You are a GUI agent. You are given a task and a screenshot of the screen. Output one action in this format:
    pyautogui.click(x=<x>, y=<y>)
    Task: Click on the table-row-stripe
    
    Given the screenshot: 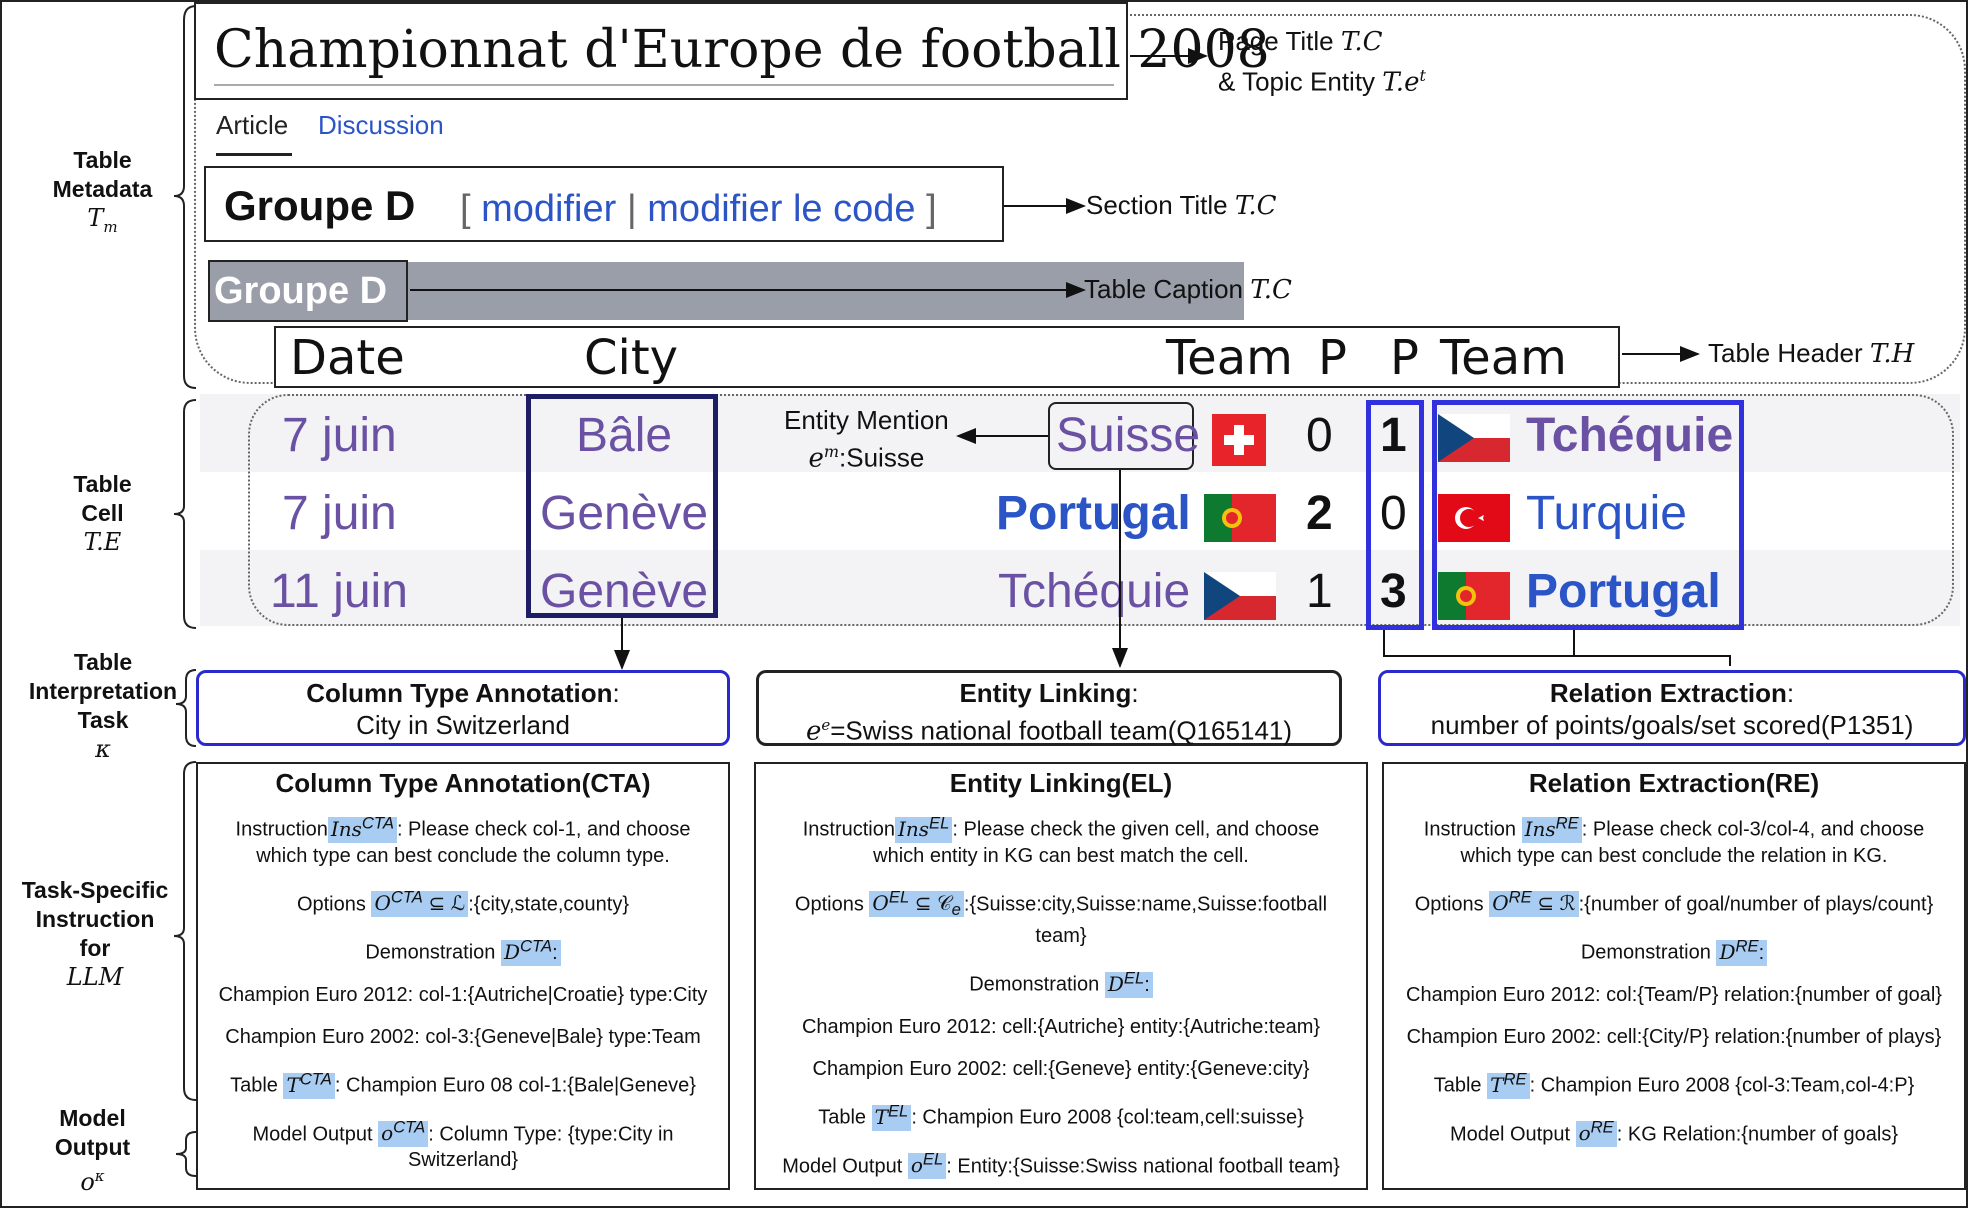 What is the action you would take?
    pyautogui.click(x=1080, y=511)
    